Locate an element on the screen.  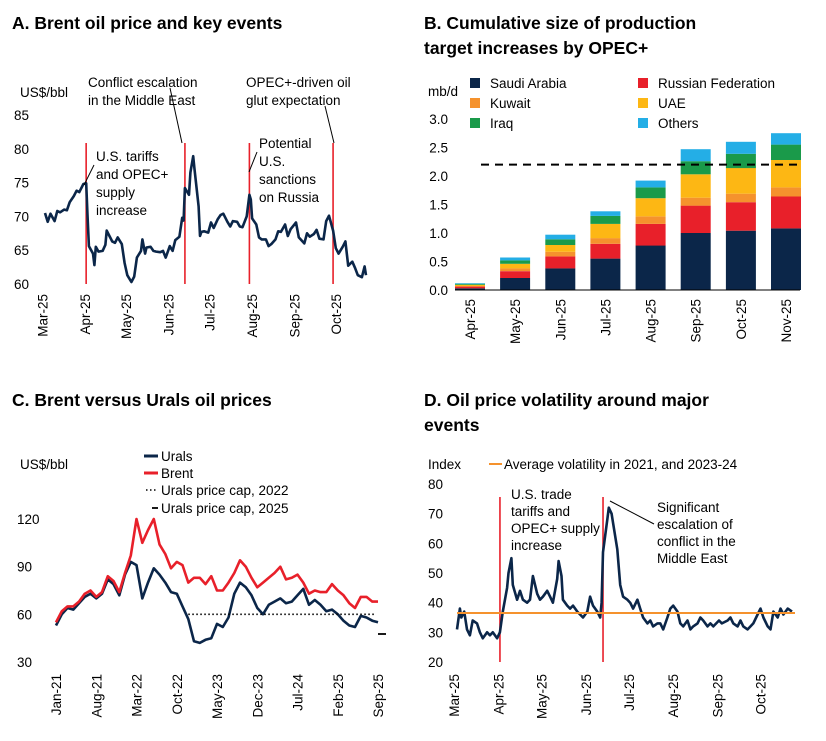
panel-c-series is located at coordinates (220, 581).